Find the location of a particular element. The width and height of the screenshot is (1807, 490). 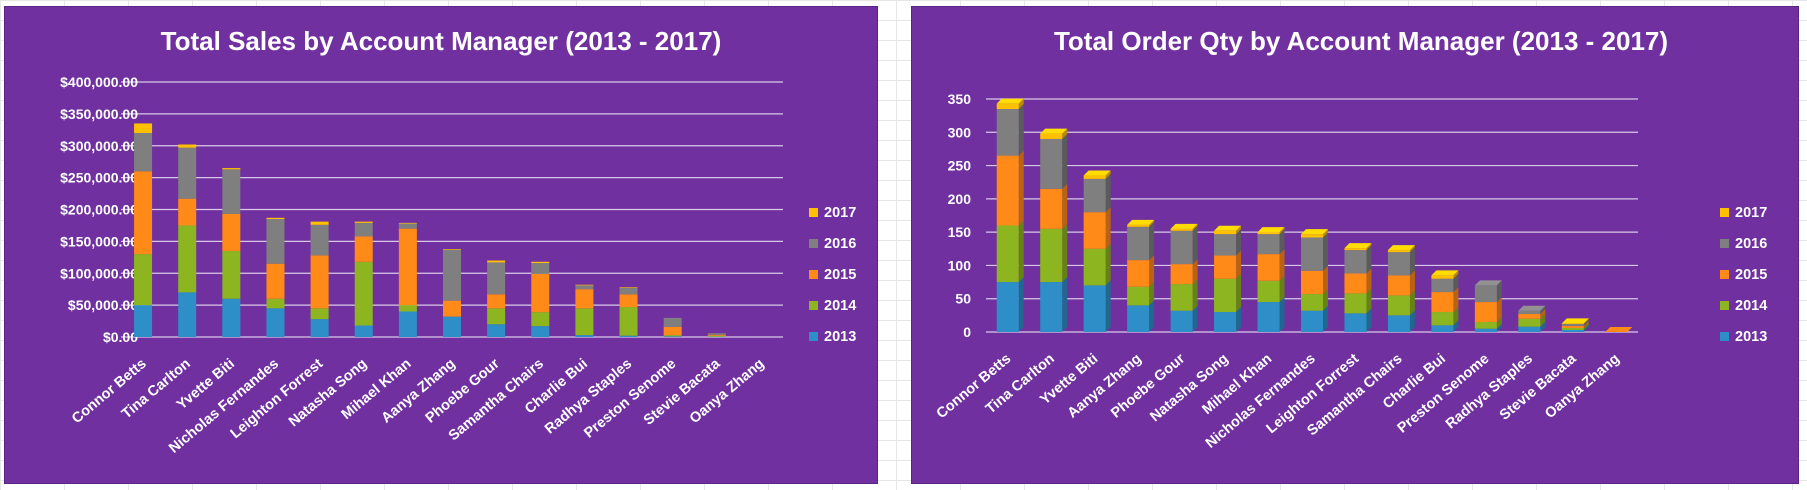

bar-side-charlie-bui-2015 is located at coordinates (1456, 300).